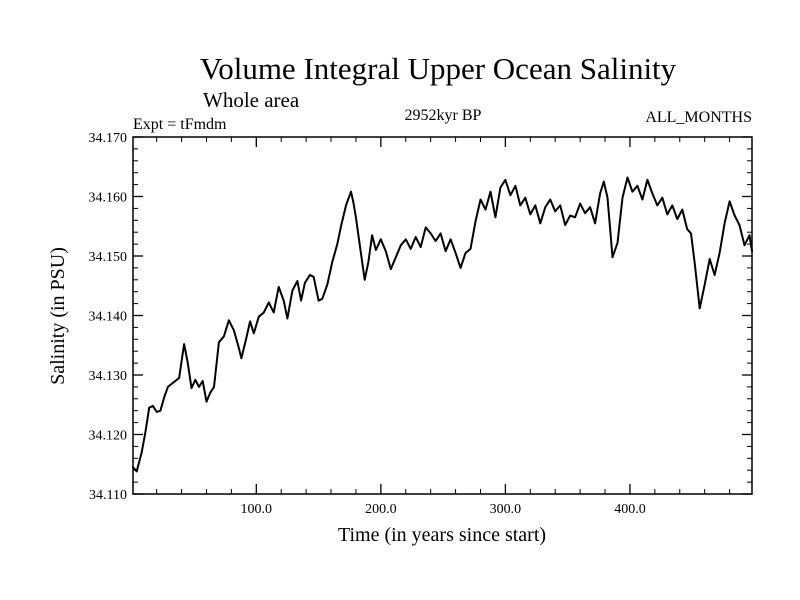  What do you see at coordinates (108, 376) in the screenshot?
I see `y-tick-label: 34.130` at bounding box center [108, 376].